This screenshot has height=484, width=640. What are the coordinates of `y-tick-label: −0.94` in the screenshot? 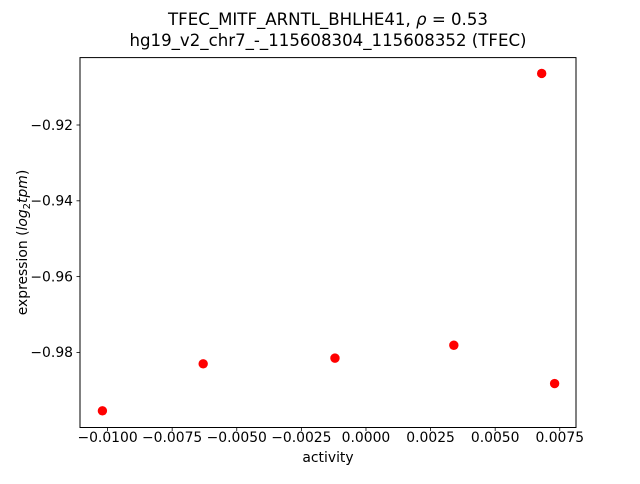 It's located at (51, 202).